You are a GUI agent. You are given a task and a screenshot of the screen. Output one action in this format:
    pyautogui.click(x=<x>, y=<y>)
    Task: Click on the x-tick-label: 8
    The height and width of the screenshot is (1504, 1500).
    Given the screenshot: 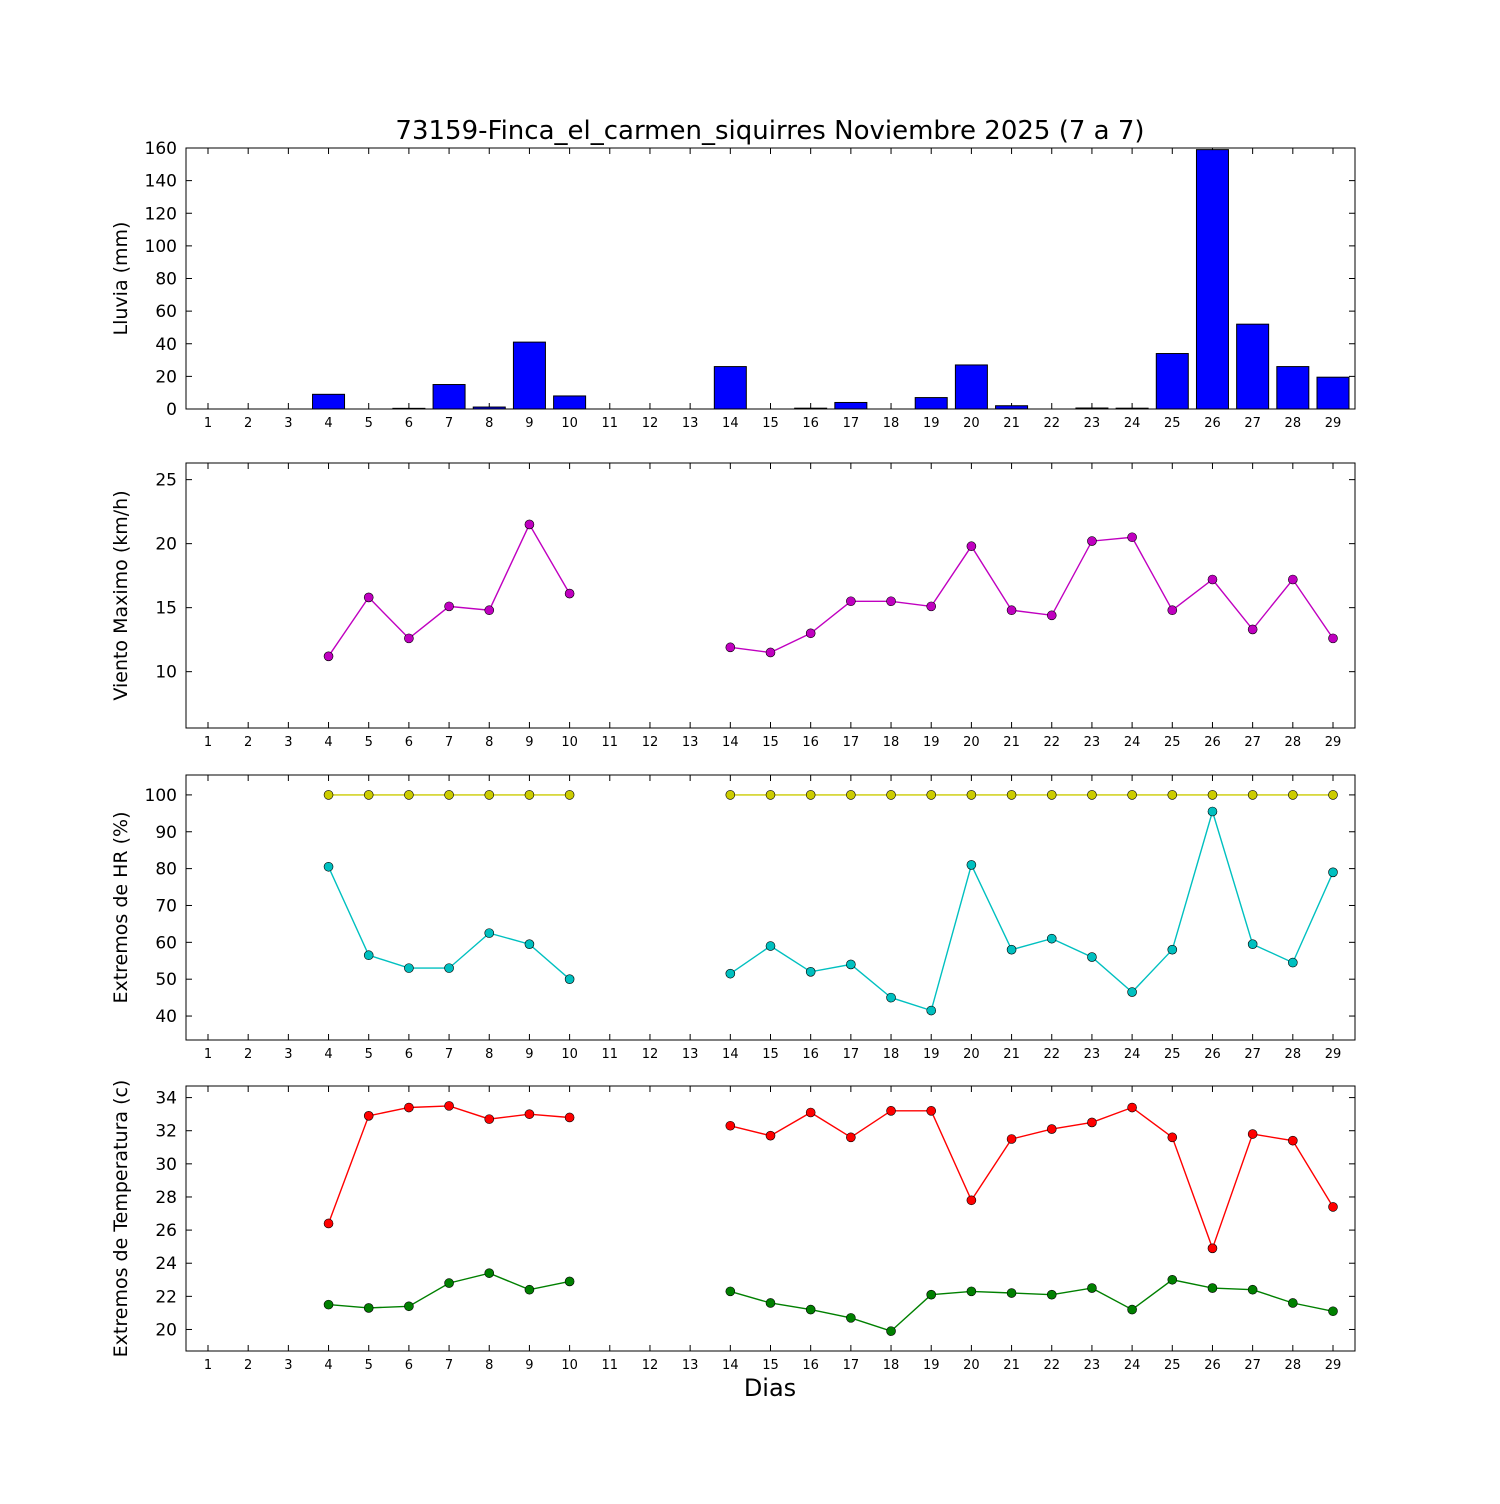 What is the action you would take?
    pyautogui.click(x=489, y=1365)
    